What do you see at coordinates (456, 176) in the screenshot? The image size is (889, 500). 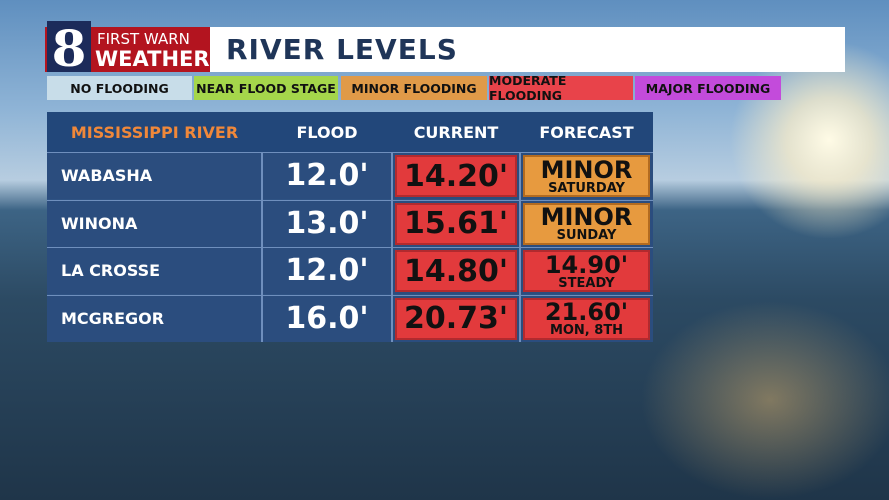 I see `current-level: 14.20'` at bounding box center [456, 176].